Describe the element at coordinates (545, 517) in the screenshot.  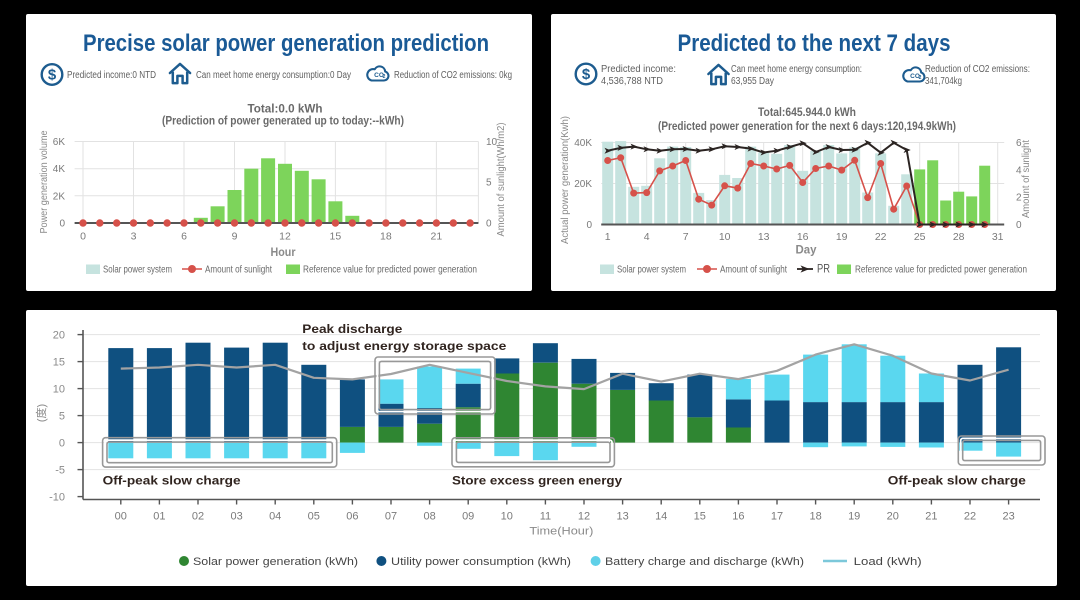
I see `svg-text: 11` at that location.